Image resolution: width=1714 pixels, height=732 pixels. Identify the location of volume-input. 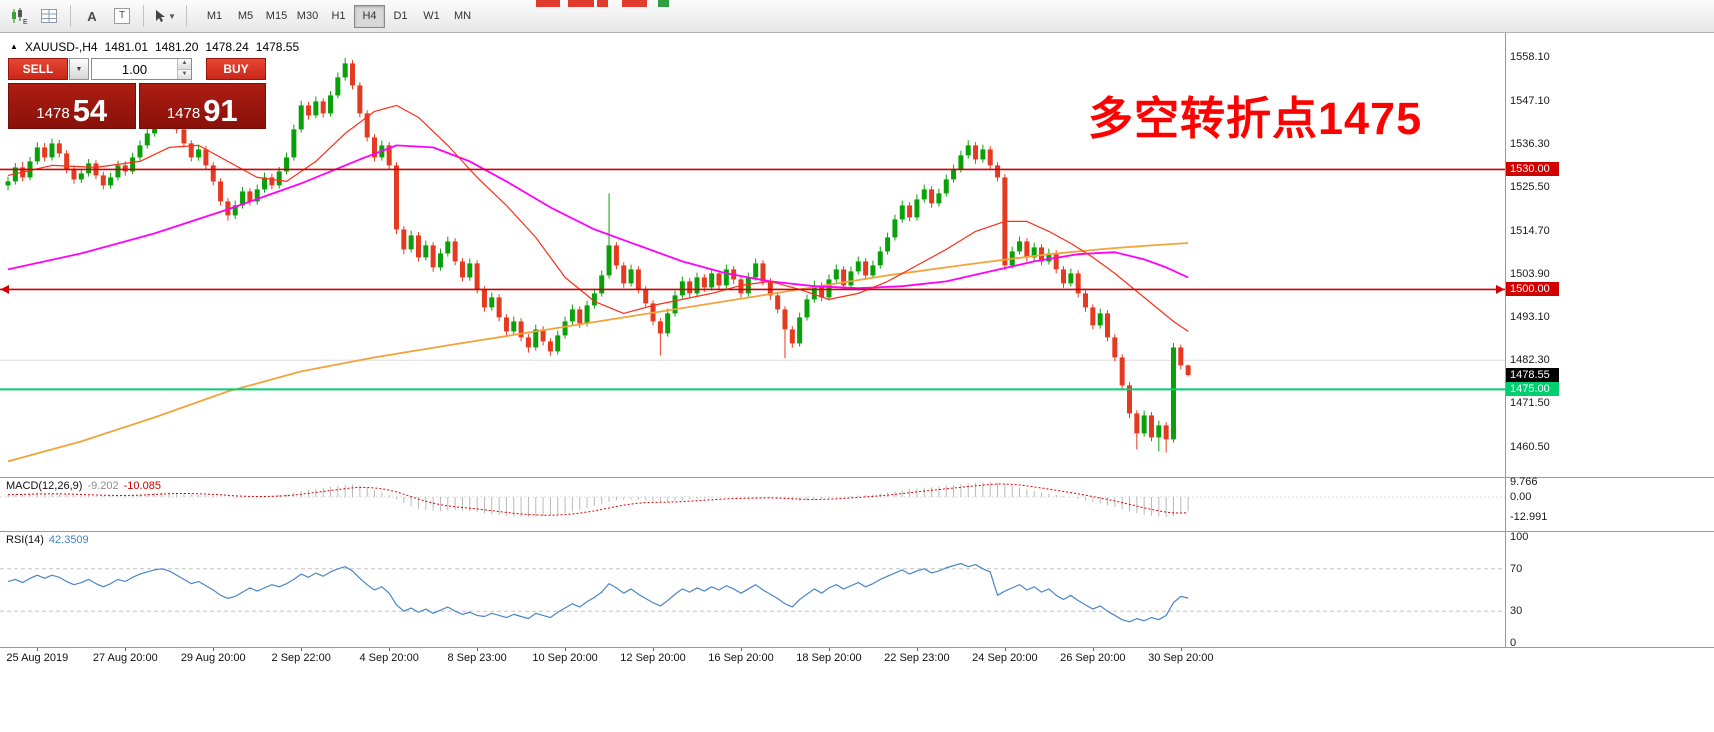
(134, 69).